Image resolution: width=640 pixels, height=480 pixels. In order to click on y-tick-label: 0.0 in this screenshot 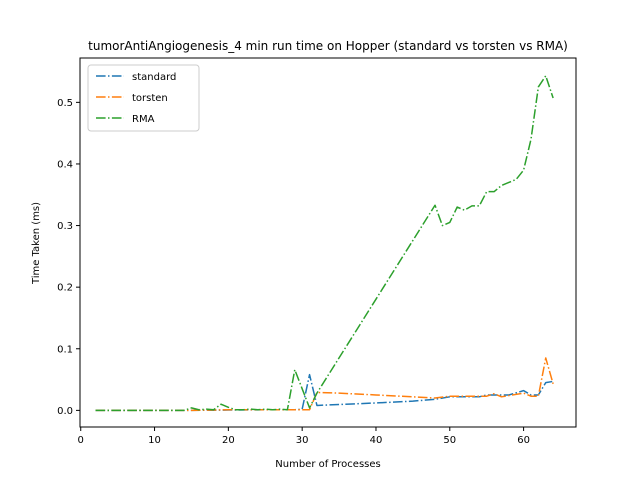, I will do `click(65, 411)`.